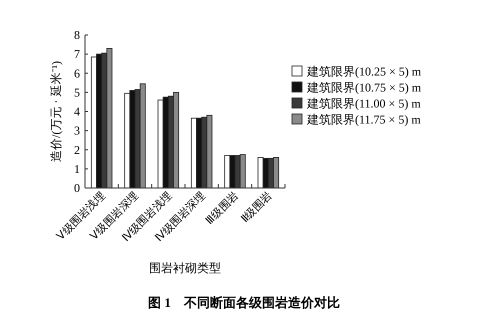 The width and height of the screenshot is (488, 324). What do you see at coordinates (256, 206) in the screenshot?
I see `x-tick-label: Ⅱ级围岩` at bounding box center [256, 206].